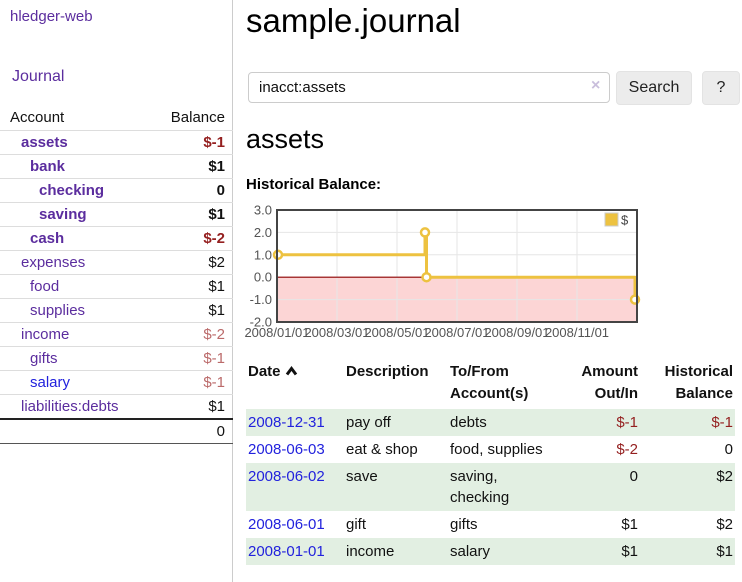 Image resolution: width=742 pixels, height=582 pixels. Describe the element at coordinates (38, 76) in the screenshot. I see `sidebar-item-journal: Journal` at that location.